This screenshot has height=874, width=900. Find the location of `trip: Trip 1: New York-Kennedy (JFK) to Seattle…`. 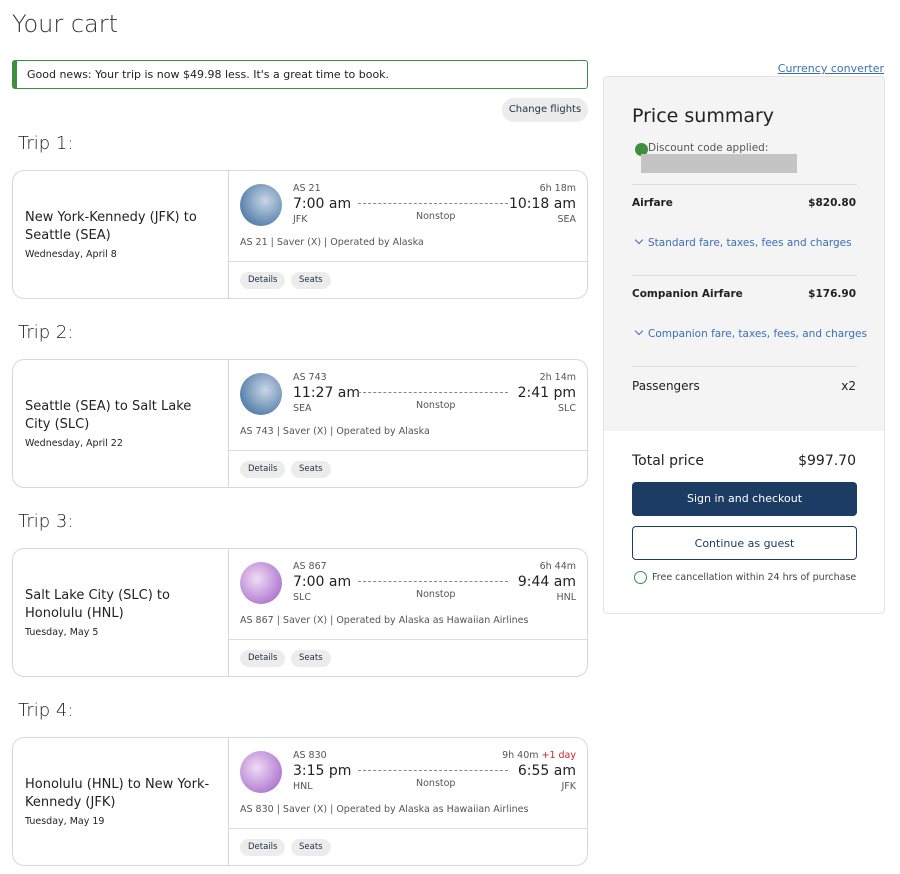

trip: Trip 1: New York-Kennedy (JFK) to Seattle… is located at coordinates (300, 213).